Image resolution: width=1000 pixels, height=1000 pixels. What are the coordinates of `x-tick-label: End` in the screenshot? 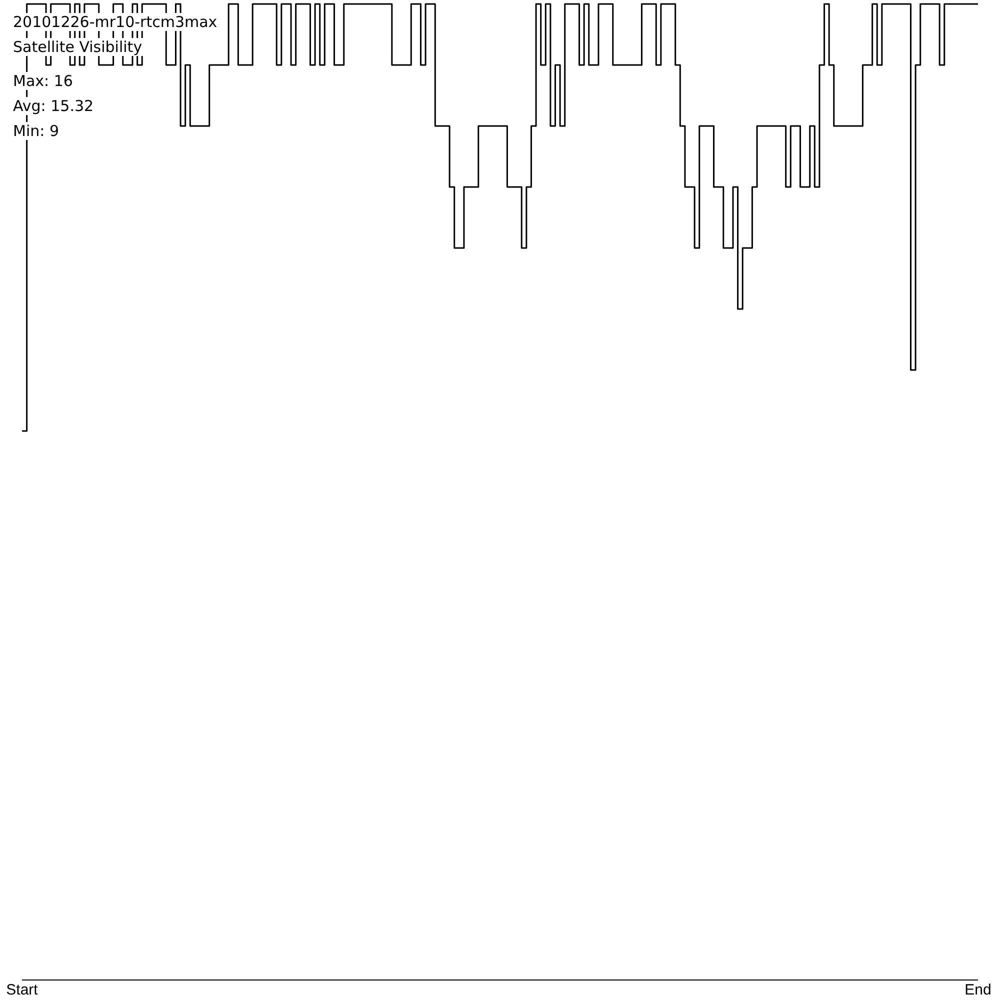 It's located at (978, 990).